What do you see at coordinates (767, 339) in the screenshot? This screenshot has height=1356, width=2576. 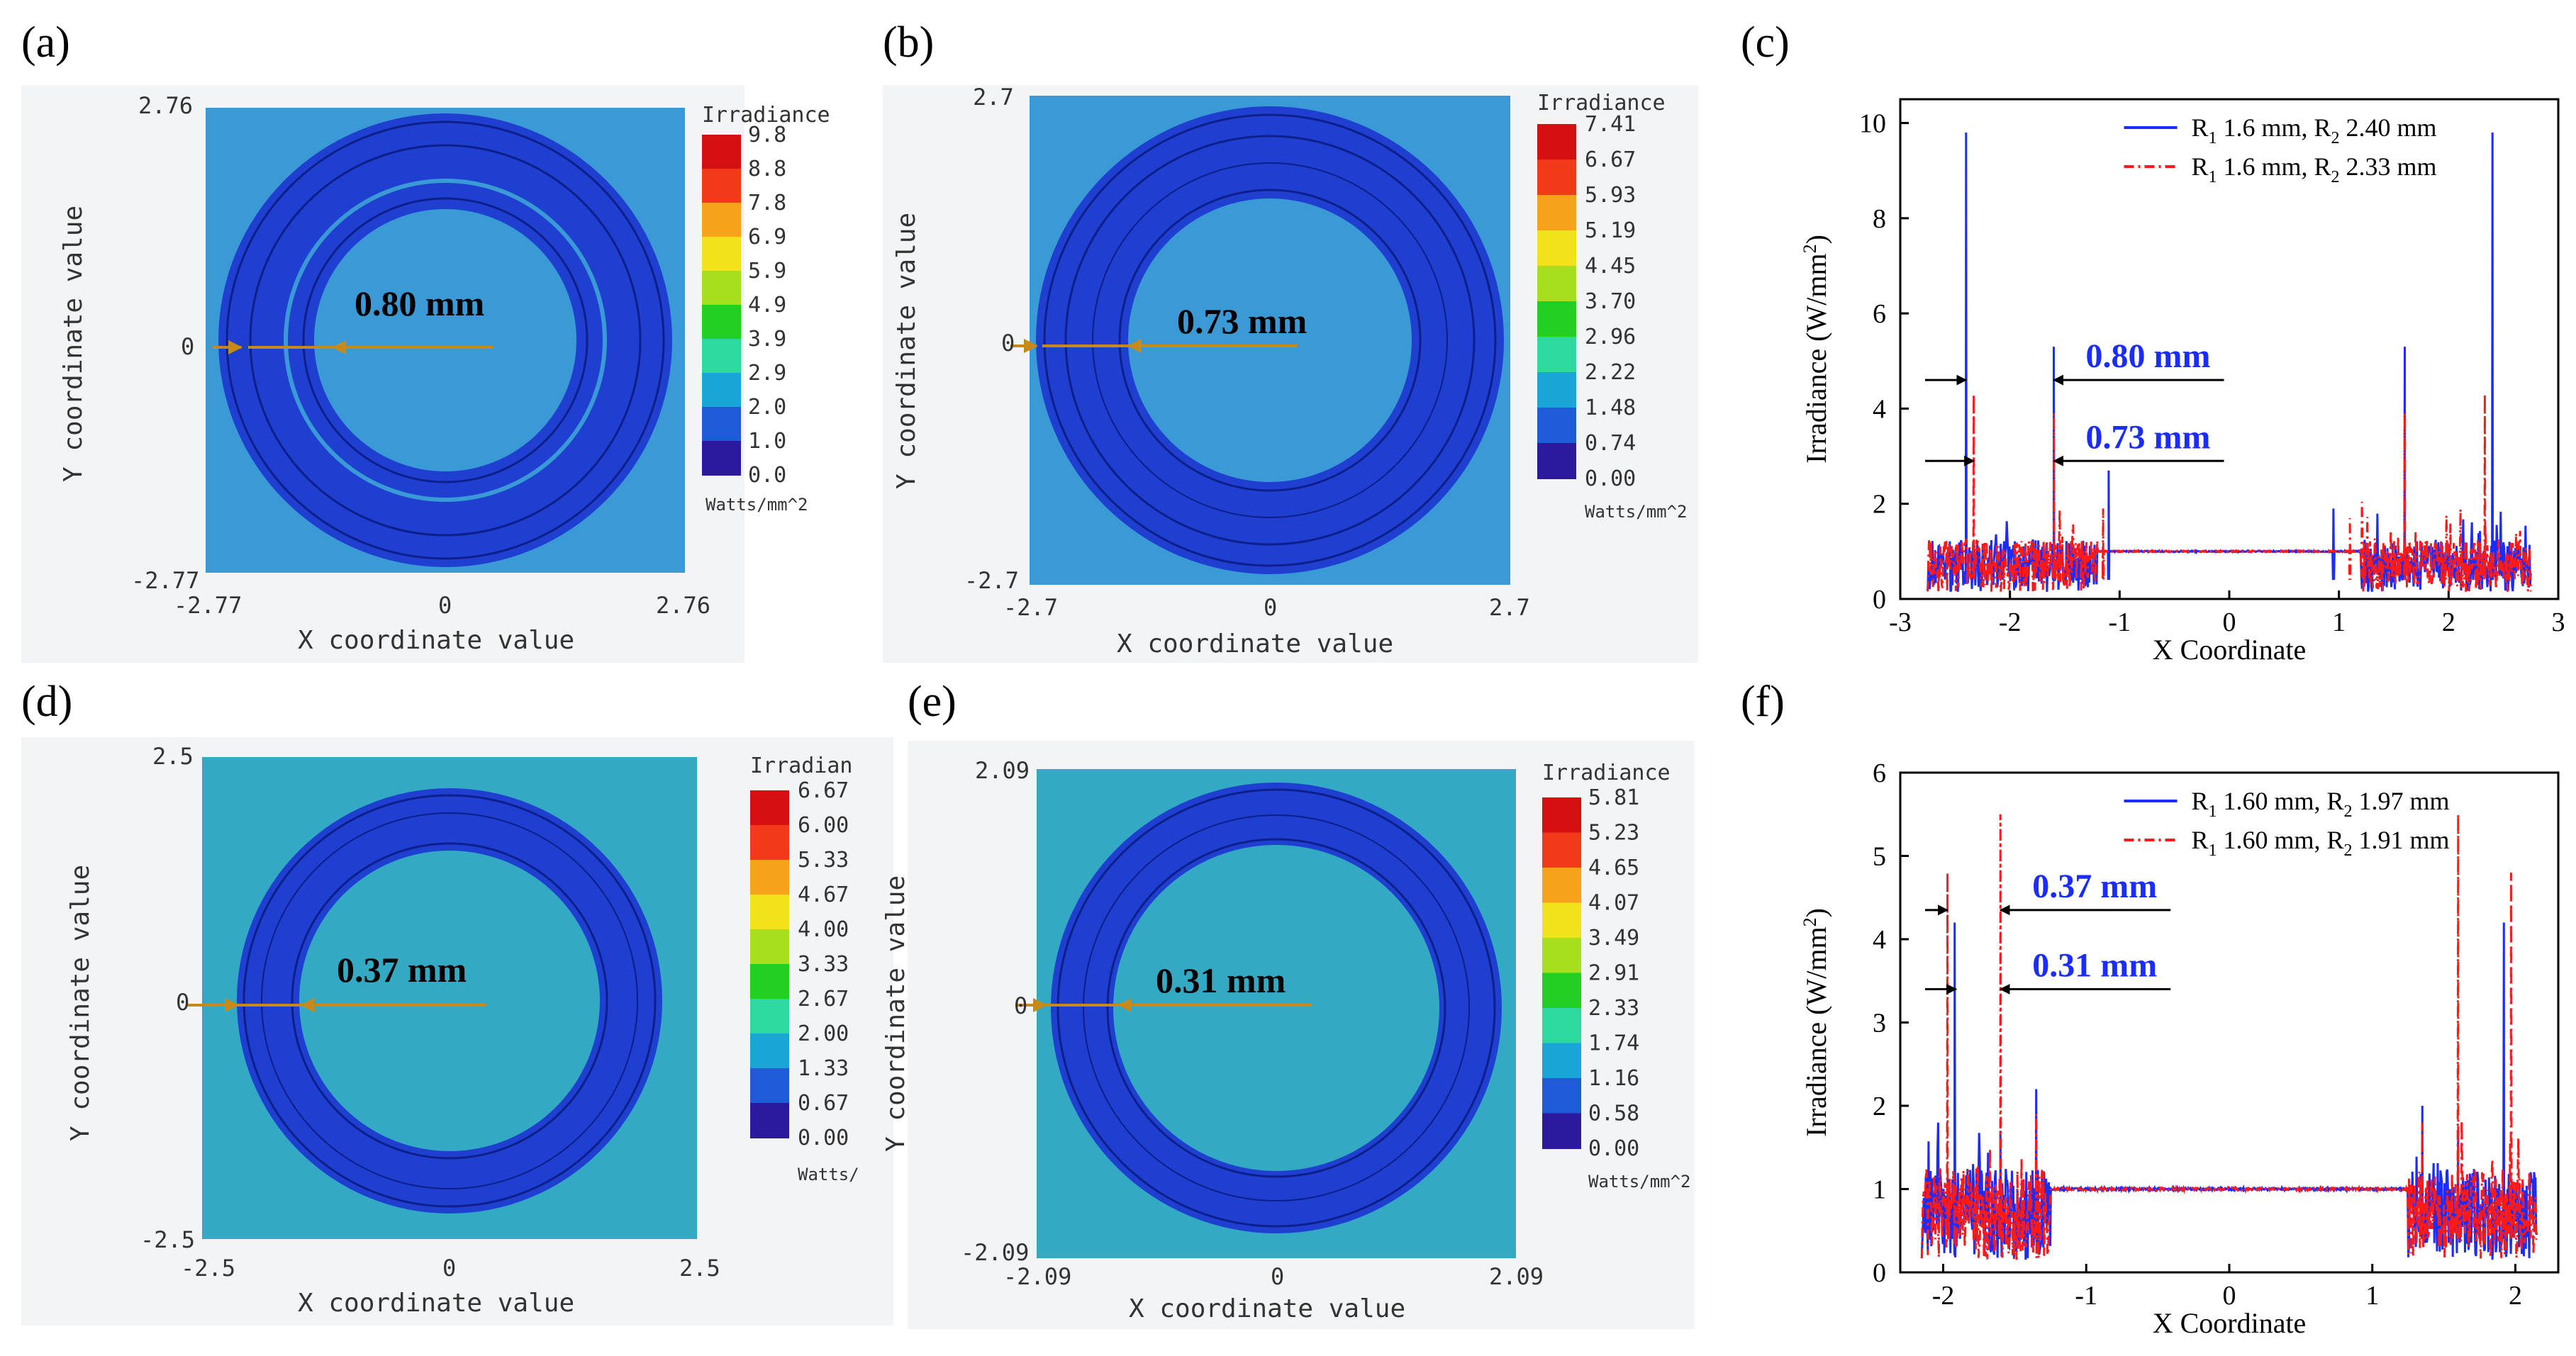 I see `colorbar-tick: 3.9` at bounding box center [767, 339].